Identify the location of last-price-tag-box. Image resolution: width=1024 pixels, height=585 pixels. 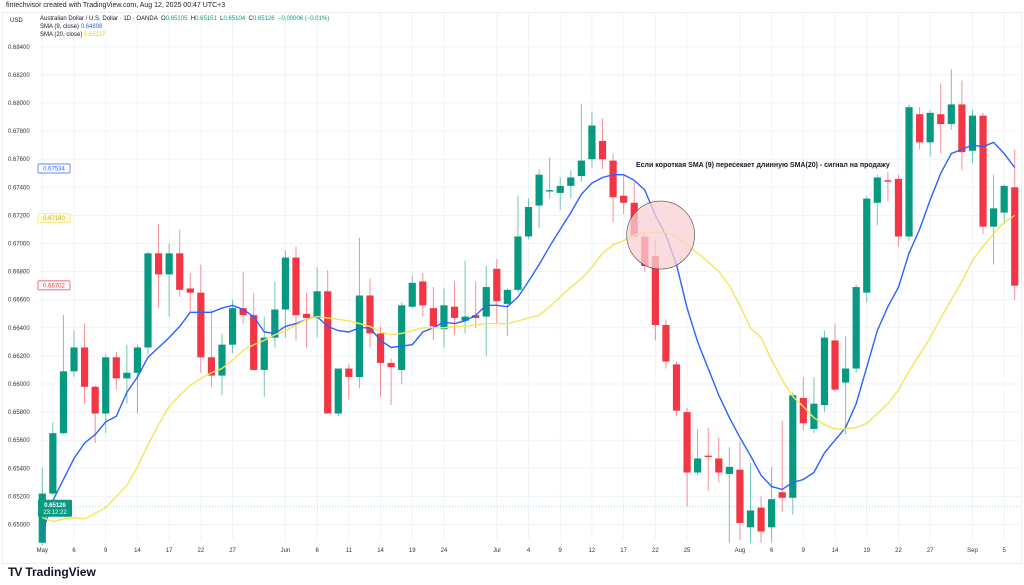
(54, 285).